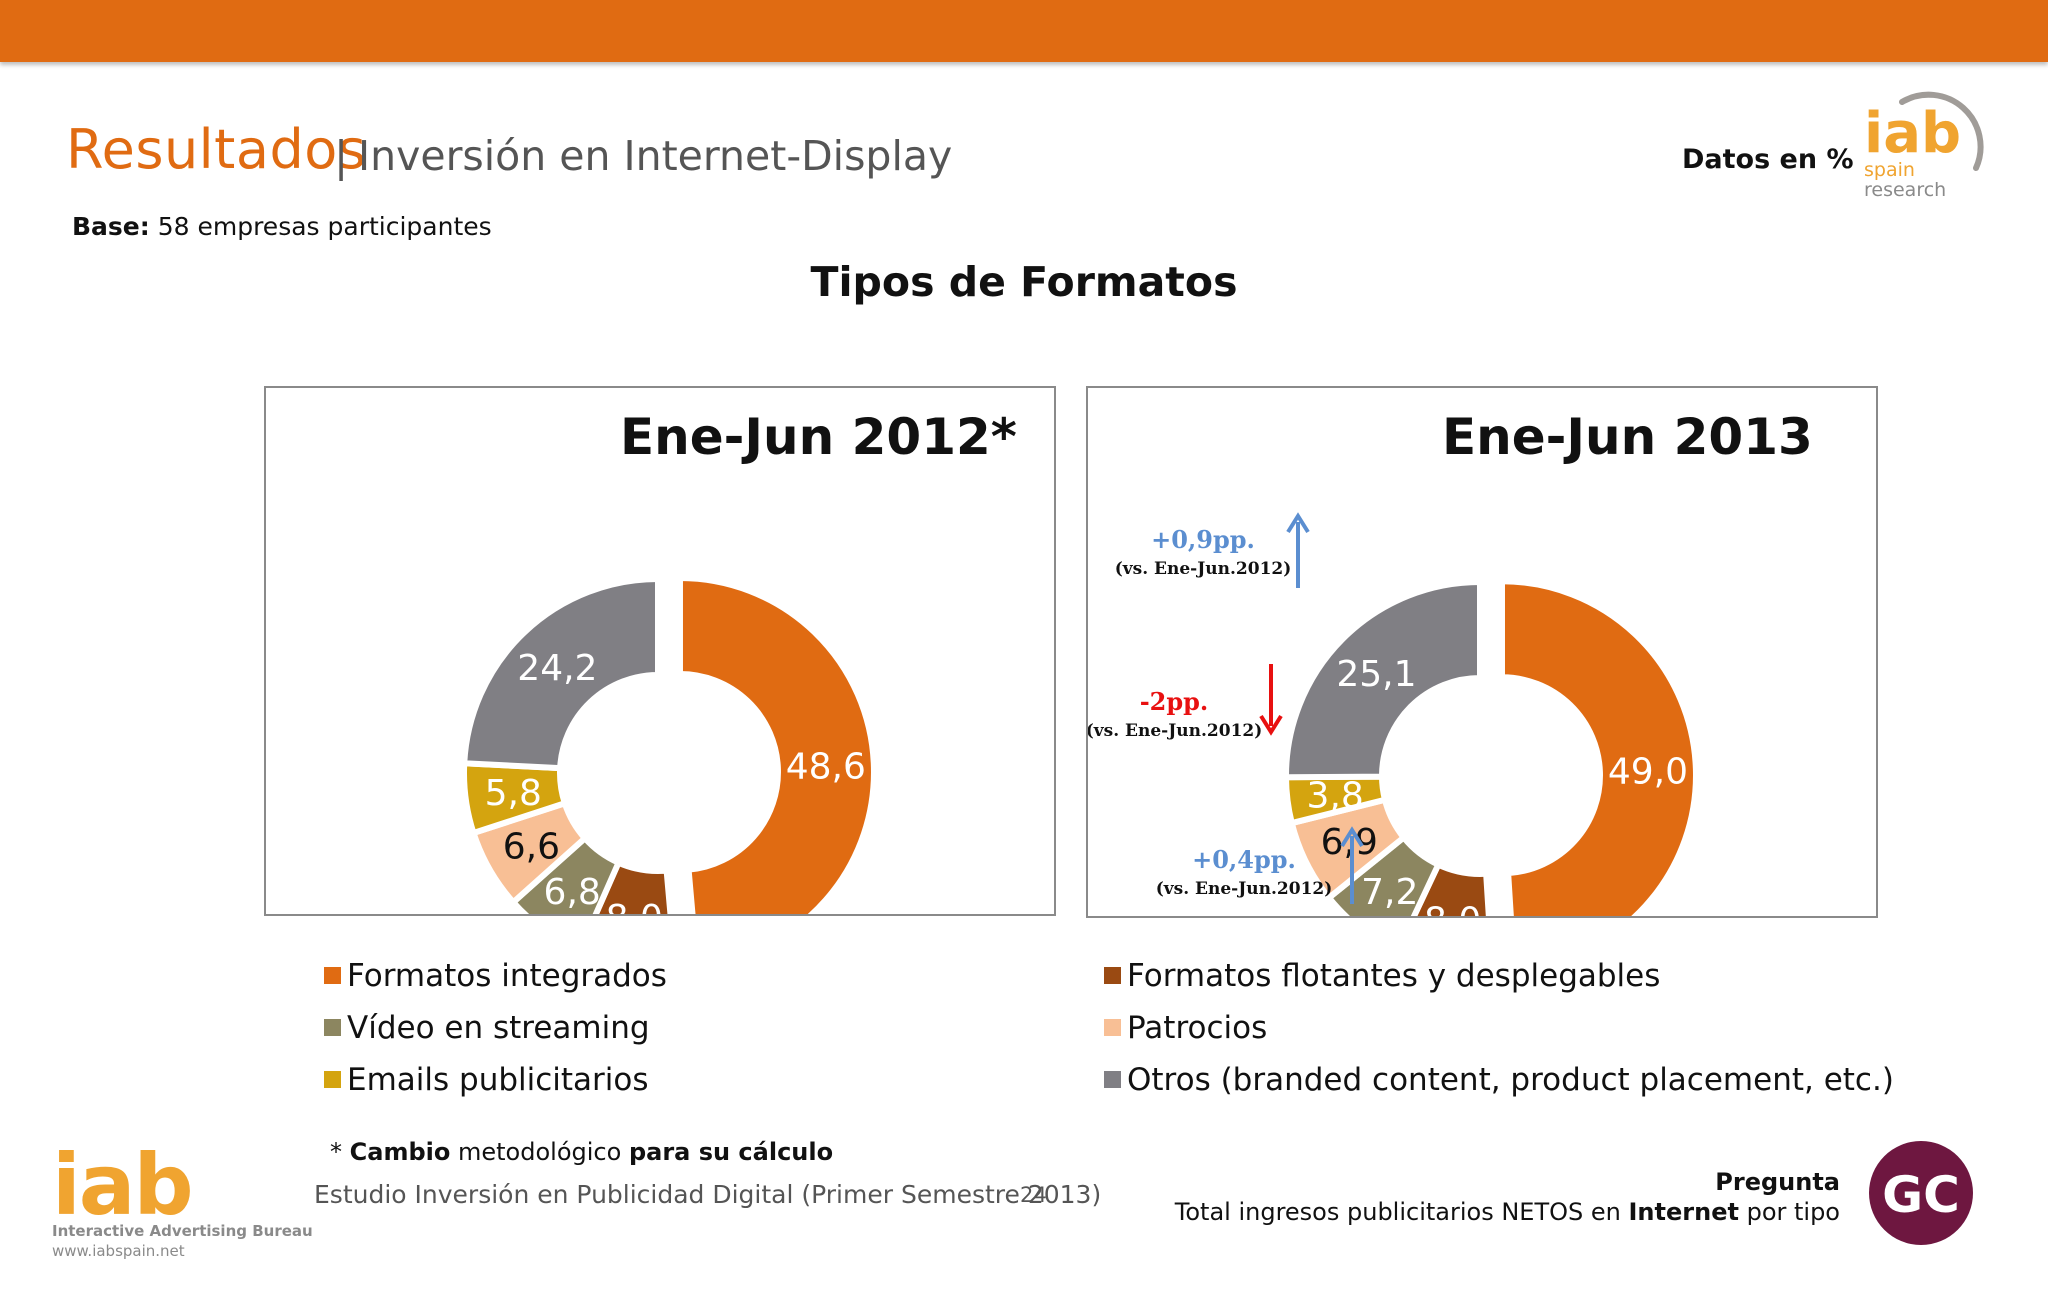  What do you see at coordinates (118, 1251) in the screenshot?
I see `iab-logo-url: www.iabspain.net` at bounding box center [118, 1251].